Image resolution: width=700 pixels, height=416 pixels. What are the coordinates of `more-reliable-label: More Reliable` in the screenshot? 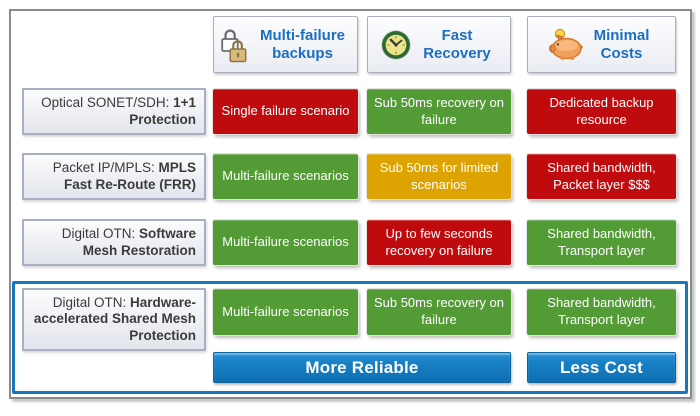 It's located at (362, 367).